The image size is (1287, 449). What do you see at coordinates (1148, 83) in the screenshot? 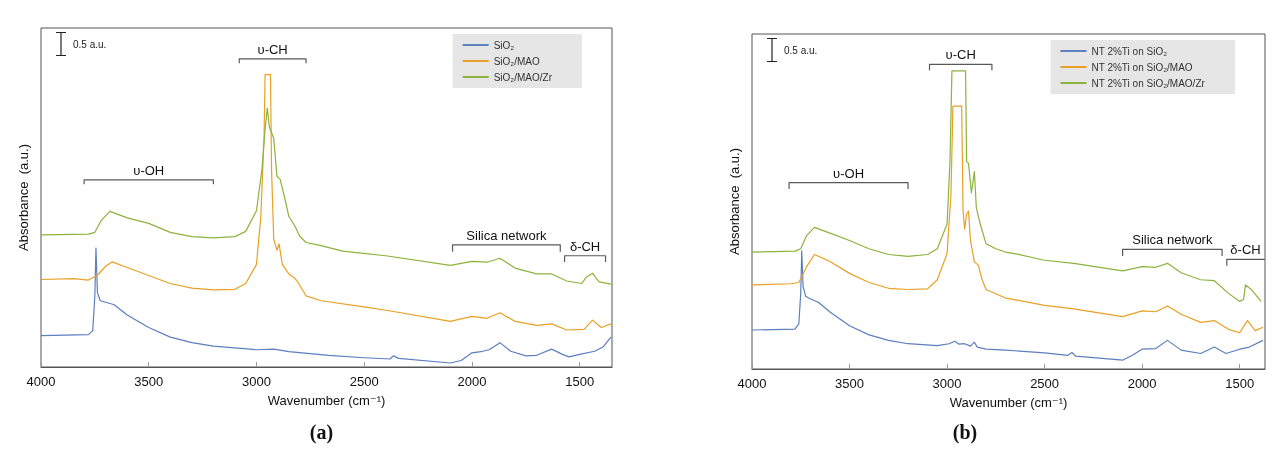
I see `legend-label: NT 2%Ti on SiO₂/MAO/Zr` at bounding box center [1148, 83].